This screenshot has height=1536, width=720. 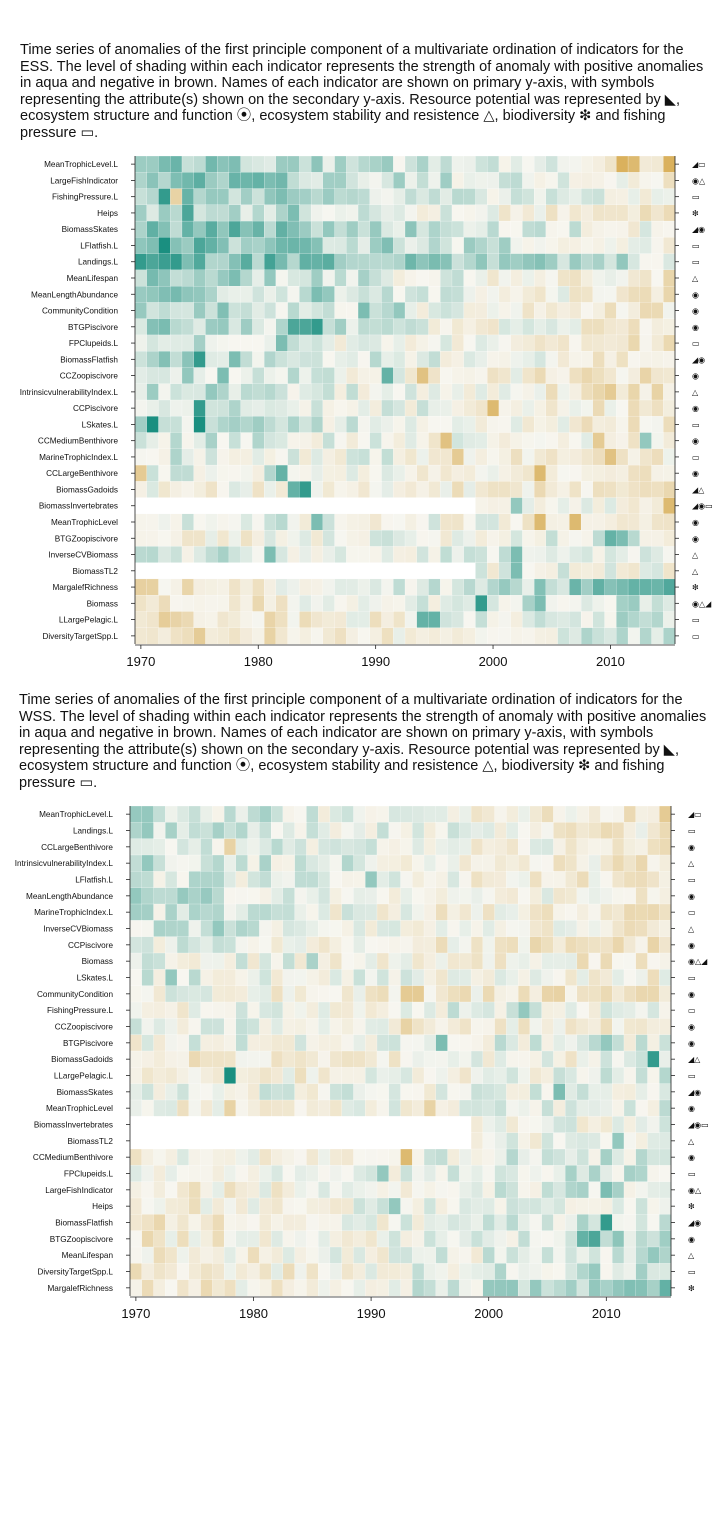 What do you see at coordinates (89, 359) in the screenshot?
I see `row-label: BiomassFlatfish` at bounding box center [89, 359].